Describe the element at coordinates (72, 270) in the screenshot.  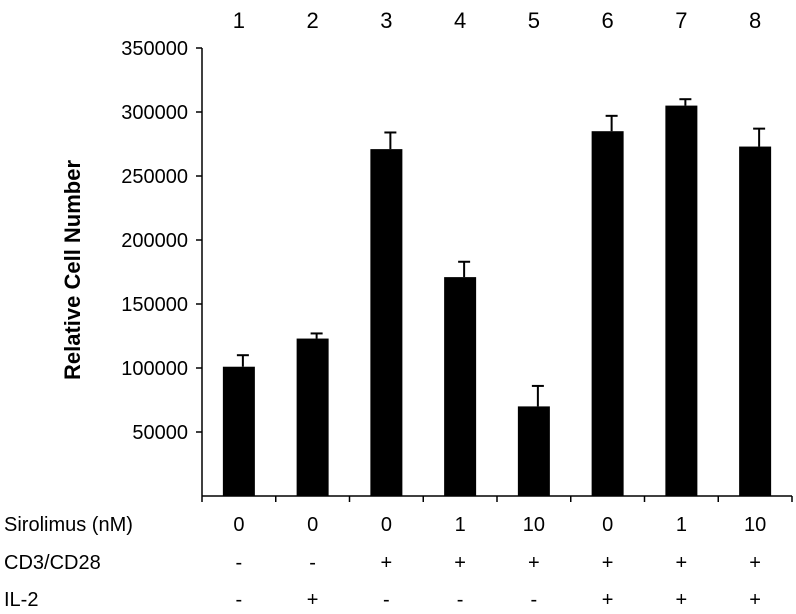
I see `y-axis-label: Relative Cell Number` at that location.